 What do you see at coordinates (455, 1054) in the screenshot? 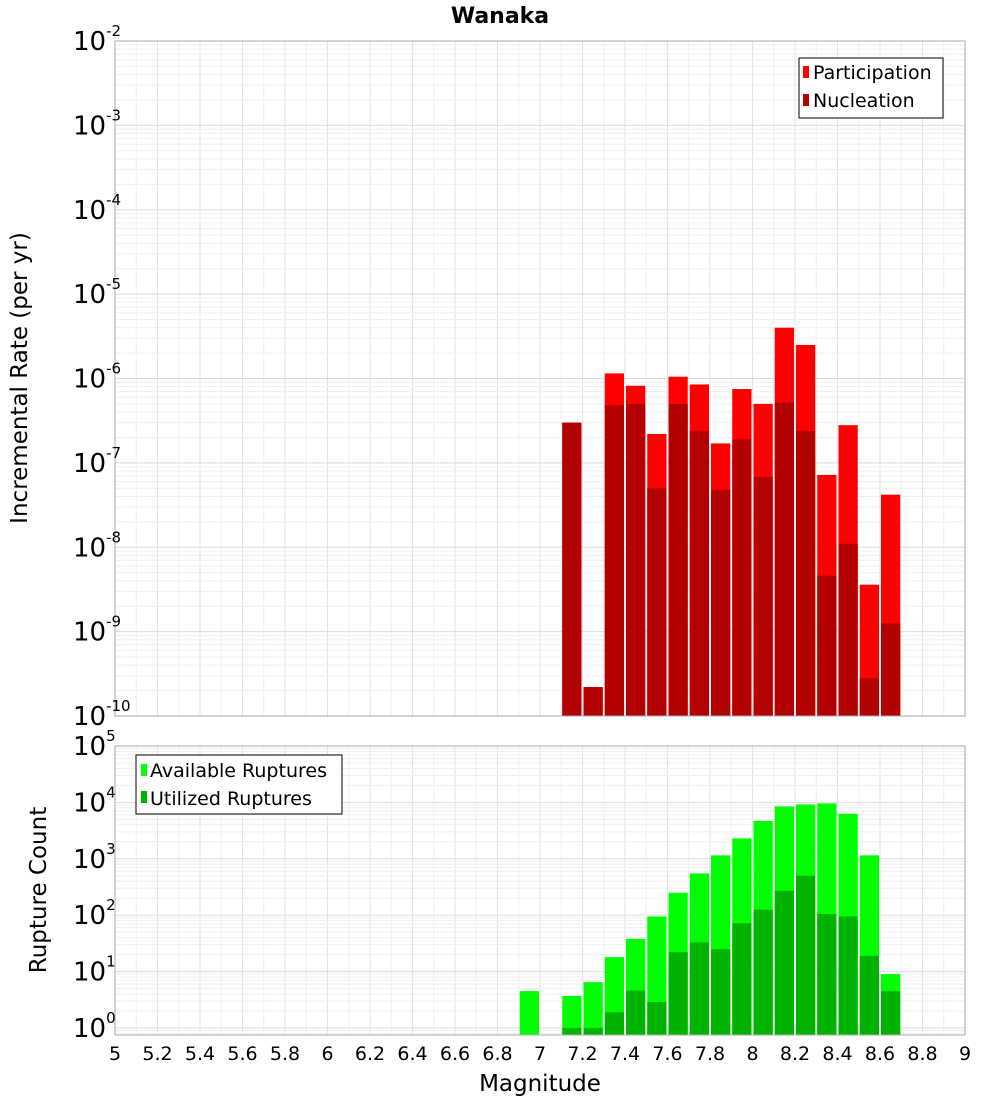
I see `x-tick-label: 6.6` at bounding box center [455, 1054].